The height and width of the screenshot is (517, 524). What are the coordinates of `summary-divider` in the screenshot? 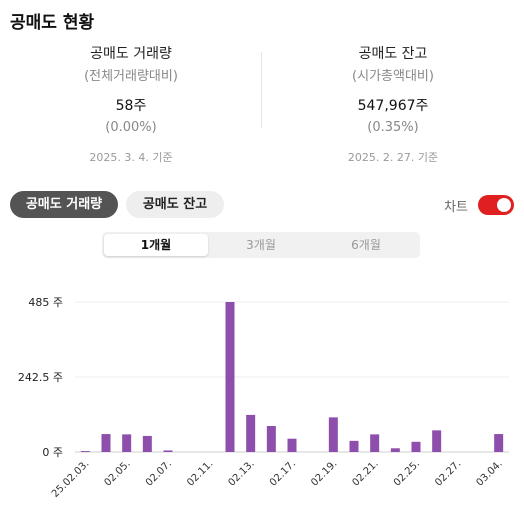 It's located at (261, 90).